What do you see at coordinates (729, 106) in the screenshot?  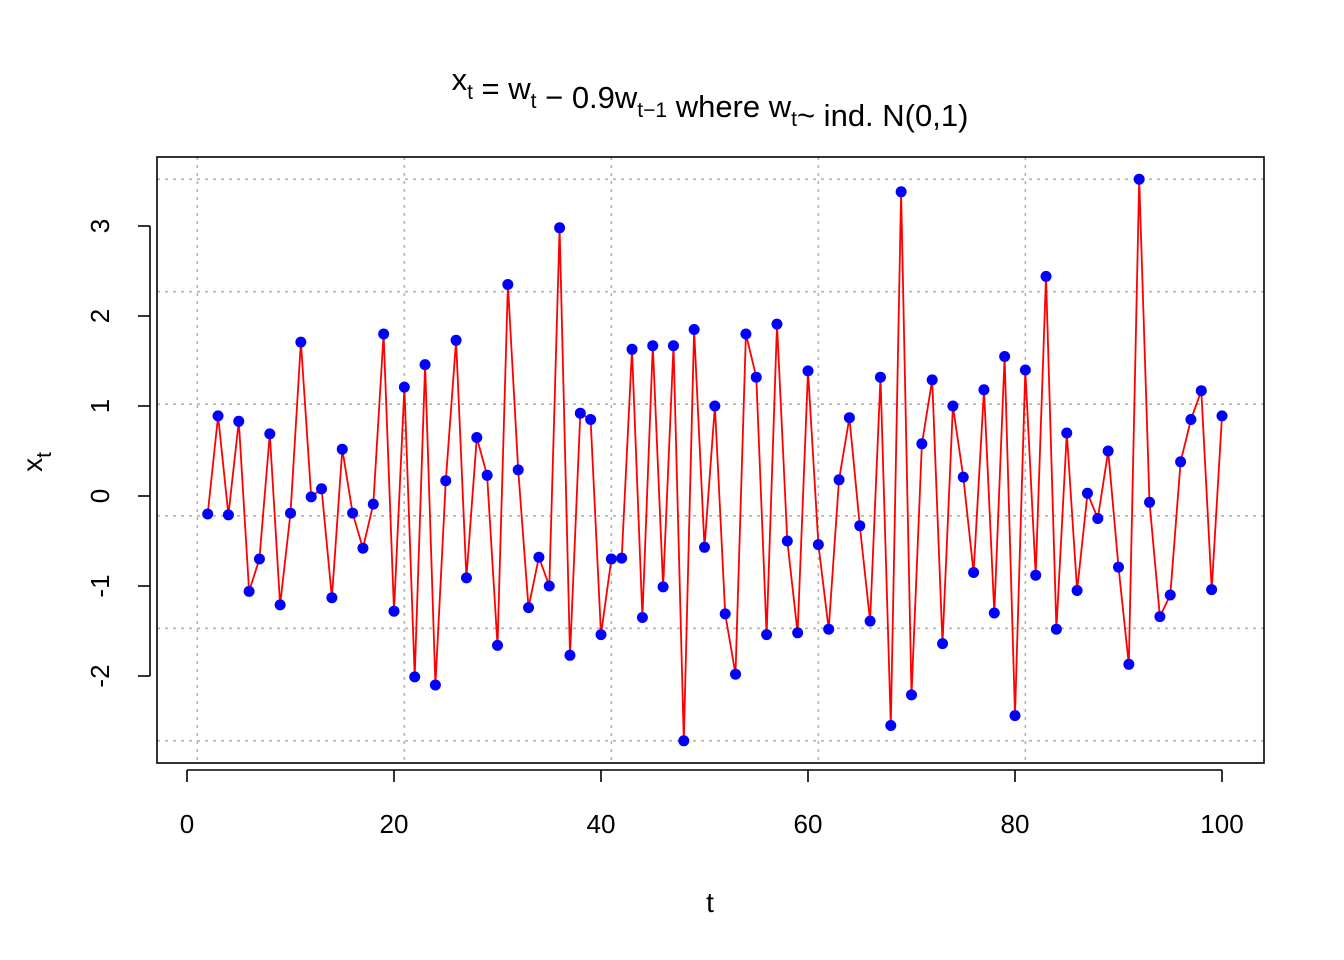 I see `title-part: where w` at bounding box center [729, 106].